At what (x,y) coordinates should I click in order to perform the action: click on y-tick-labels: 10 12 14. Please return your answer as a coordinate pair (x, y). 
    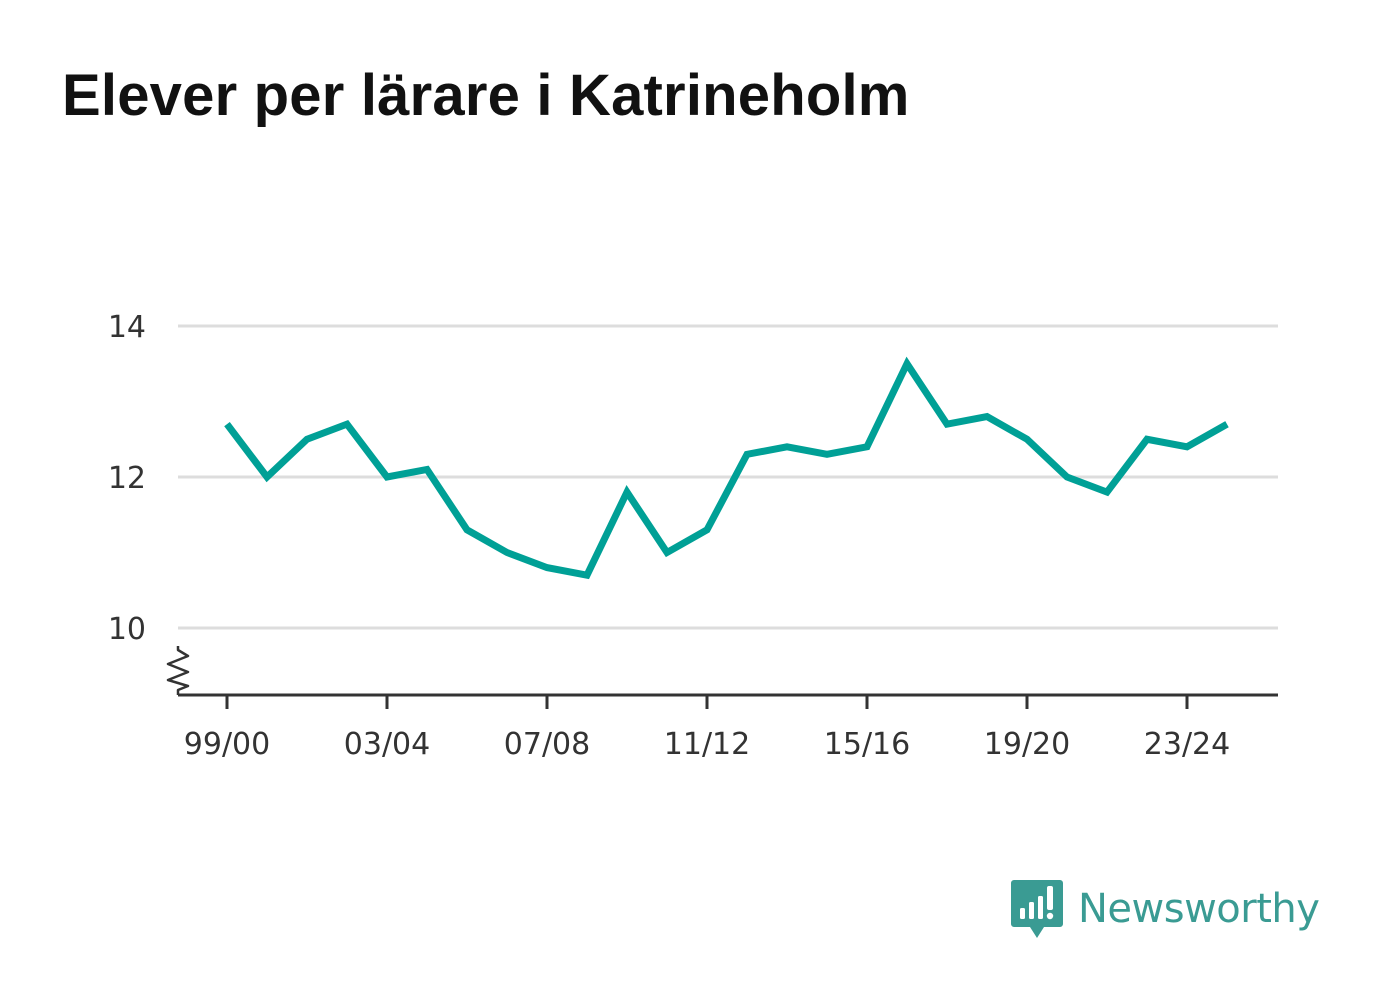
    Looking at the image, I should click on (127, 478).